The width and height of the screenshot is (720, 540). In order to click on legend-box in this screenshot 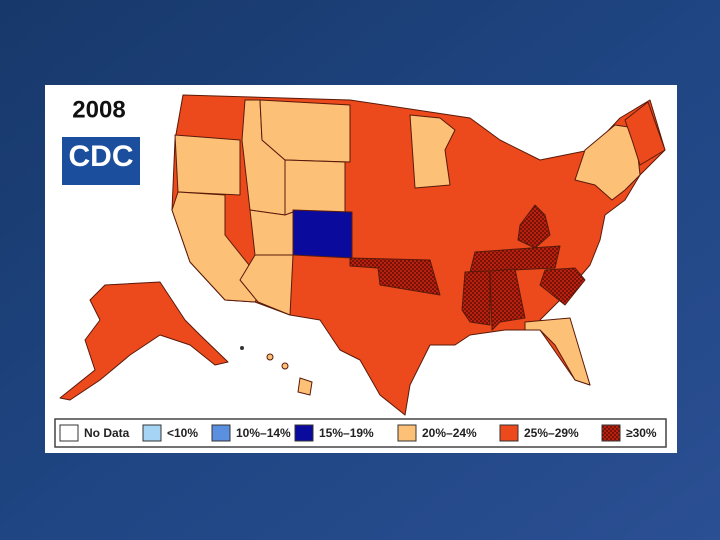, I will do `click(360, 433)`.